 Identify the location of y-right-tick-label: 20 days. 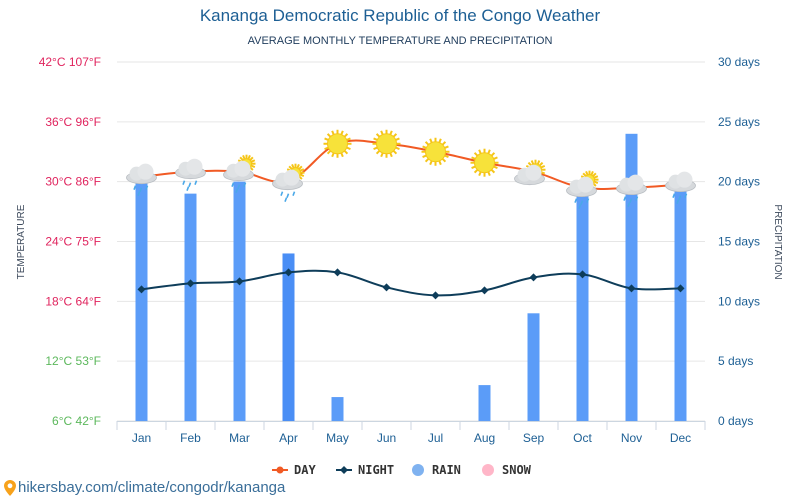
(739, 182).